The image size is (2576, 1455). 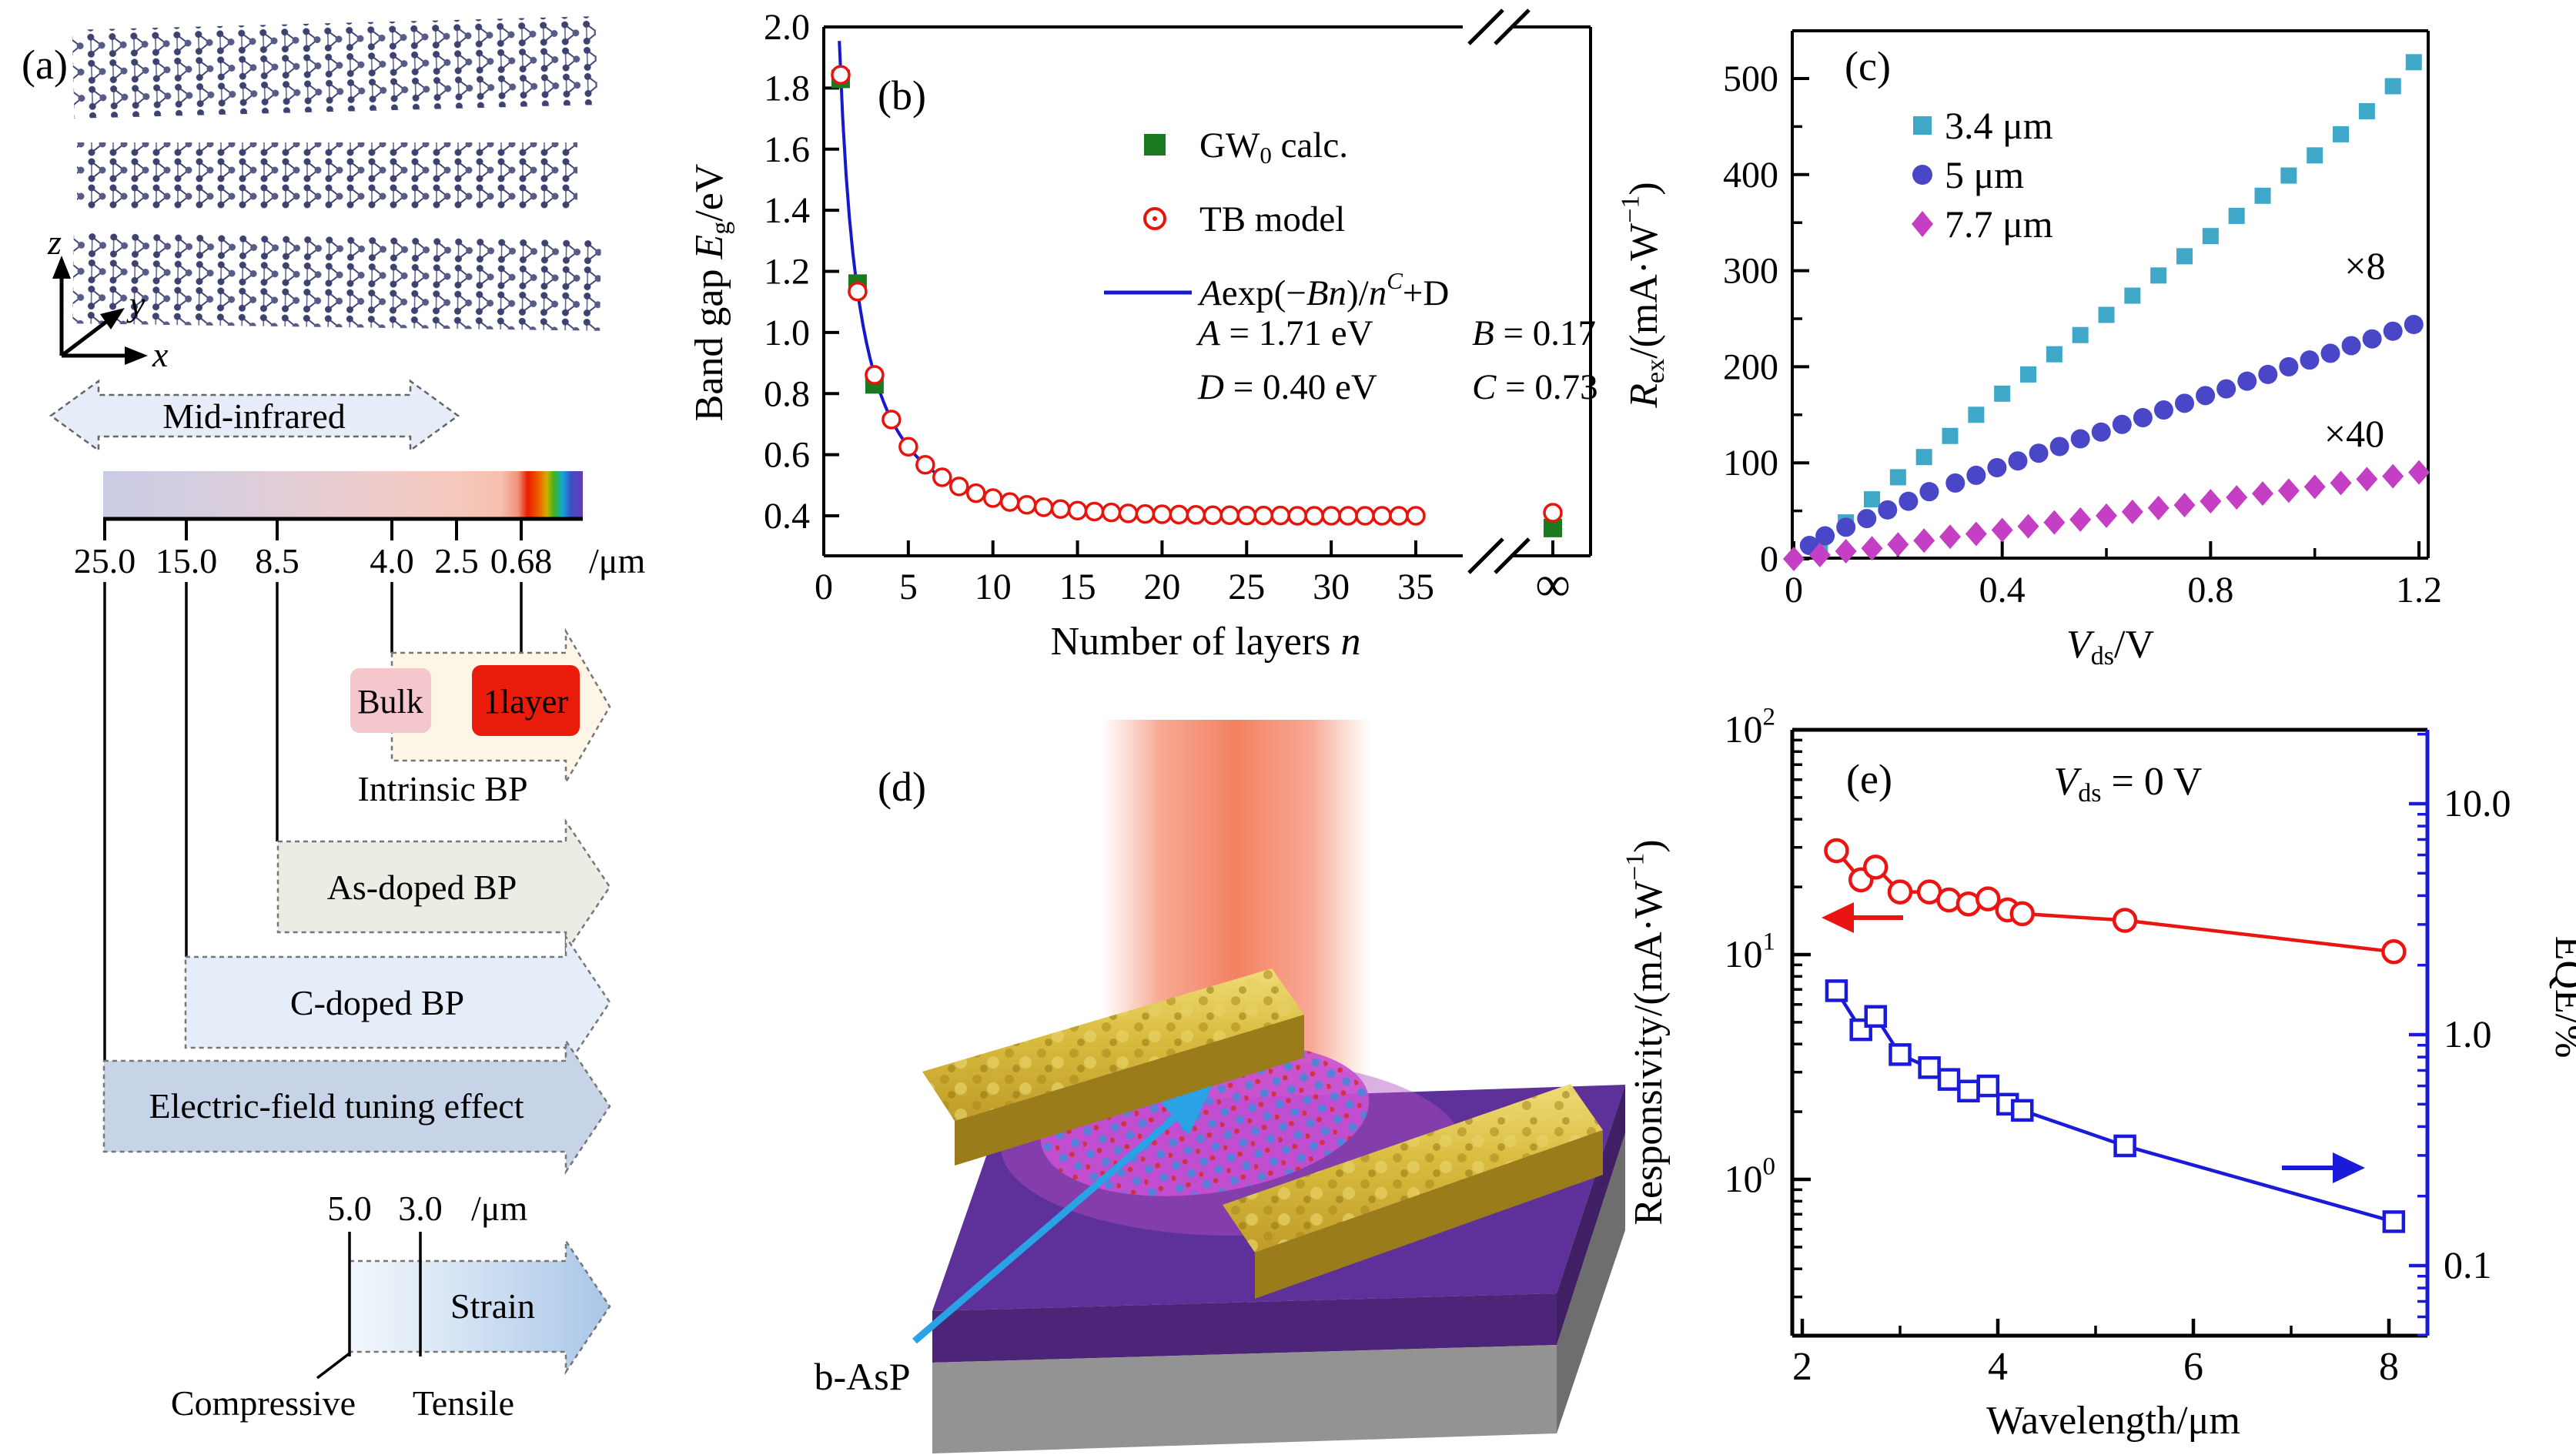 I want to click on y-tick-label: 1.8, so click(x=787, y=88).